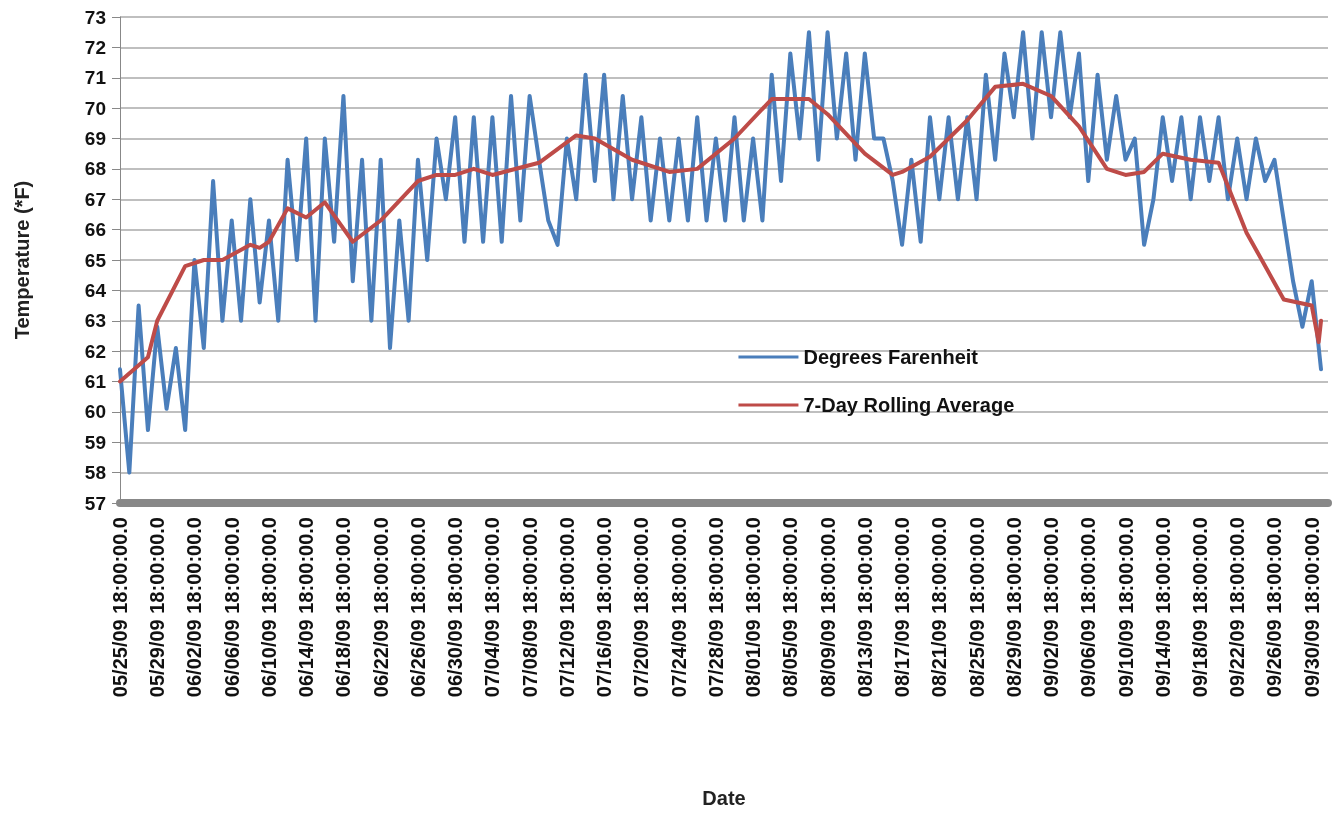  I want to click on y-tick-label: 67, so click(95, 199).